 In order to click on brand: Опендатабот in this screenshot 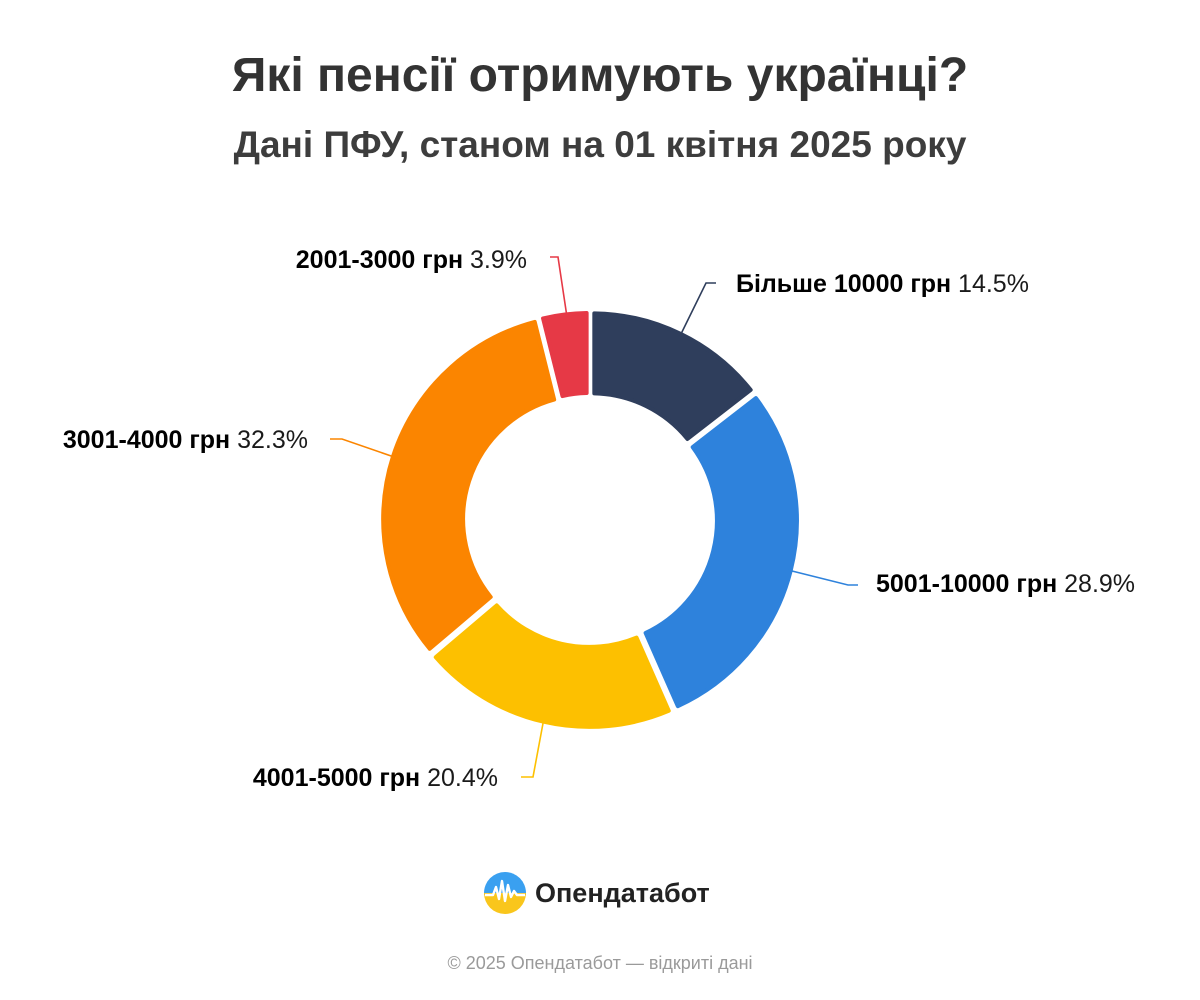, I will do `click(596, 893)`.